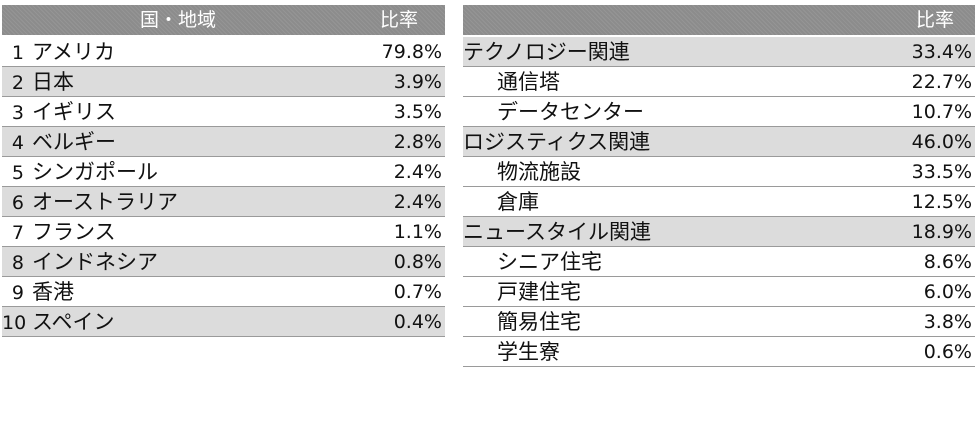 This screenshot has width=978, height=428. Describe the element at coordinates (17, 53) in the screenshot. I see `row-rank: 1` at that location.